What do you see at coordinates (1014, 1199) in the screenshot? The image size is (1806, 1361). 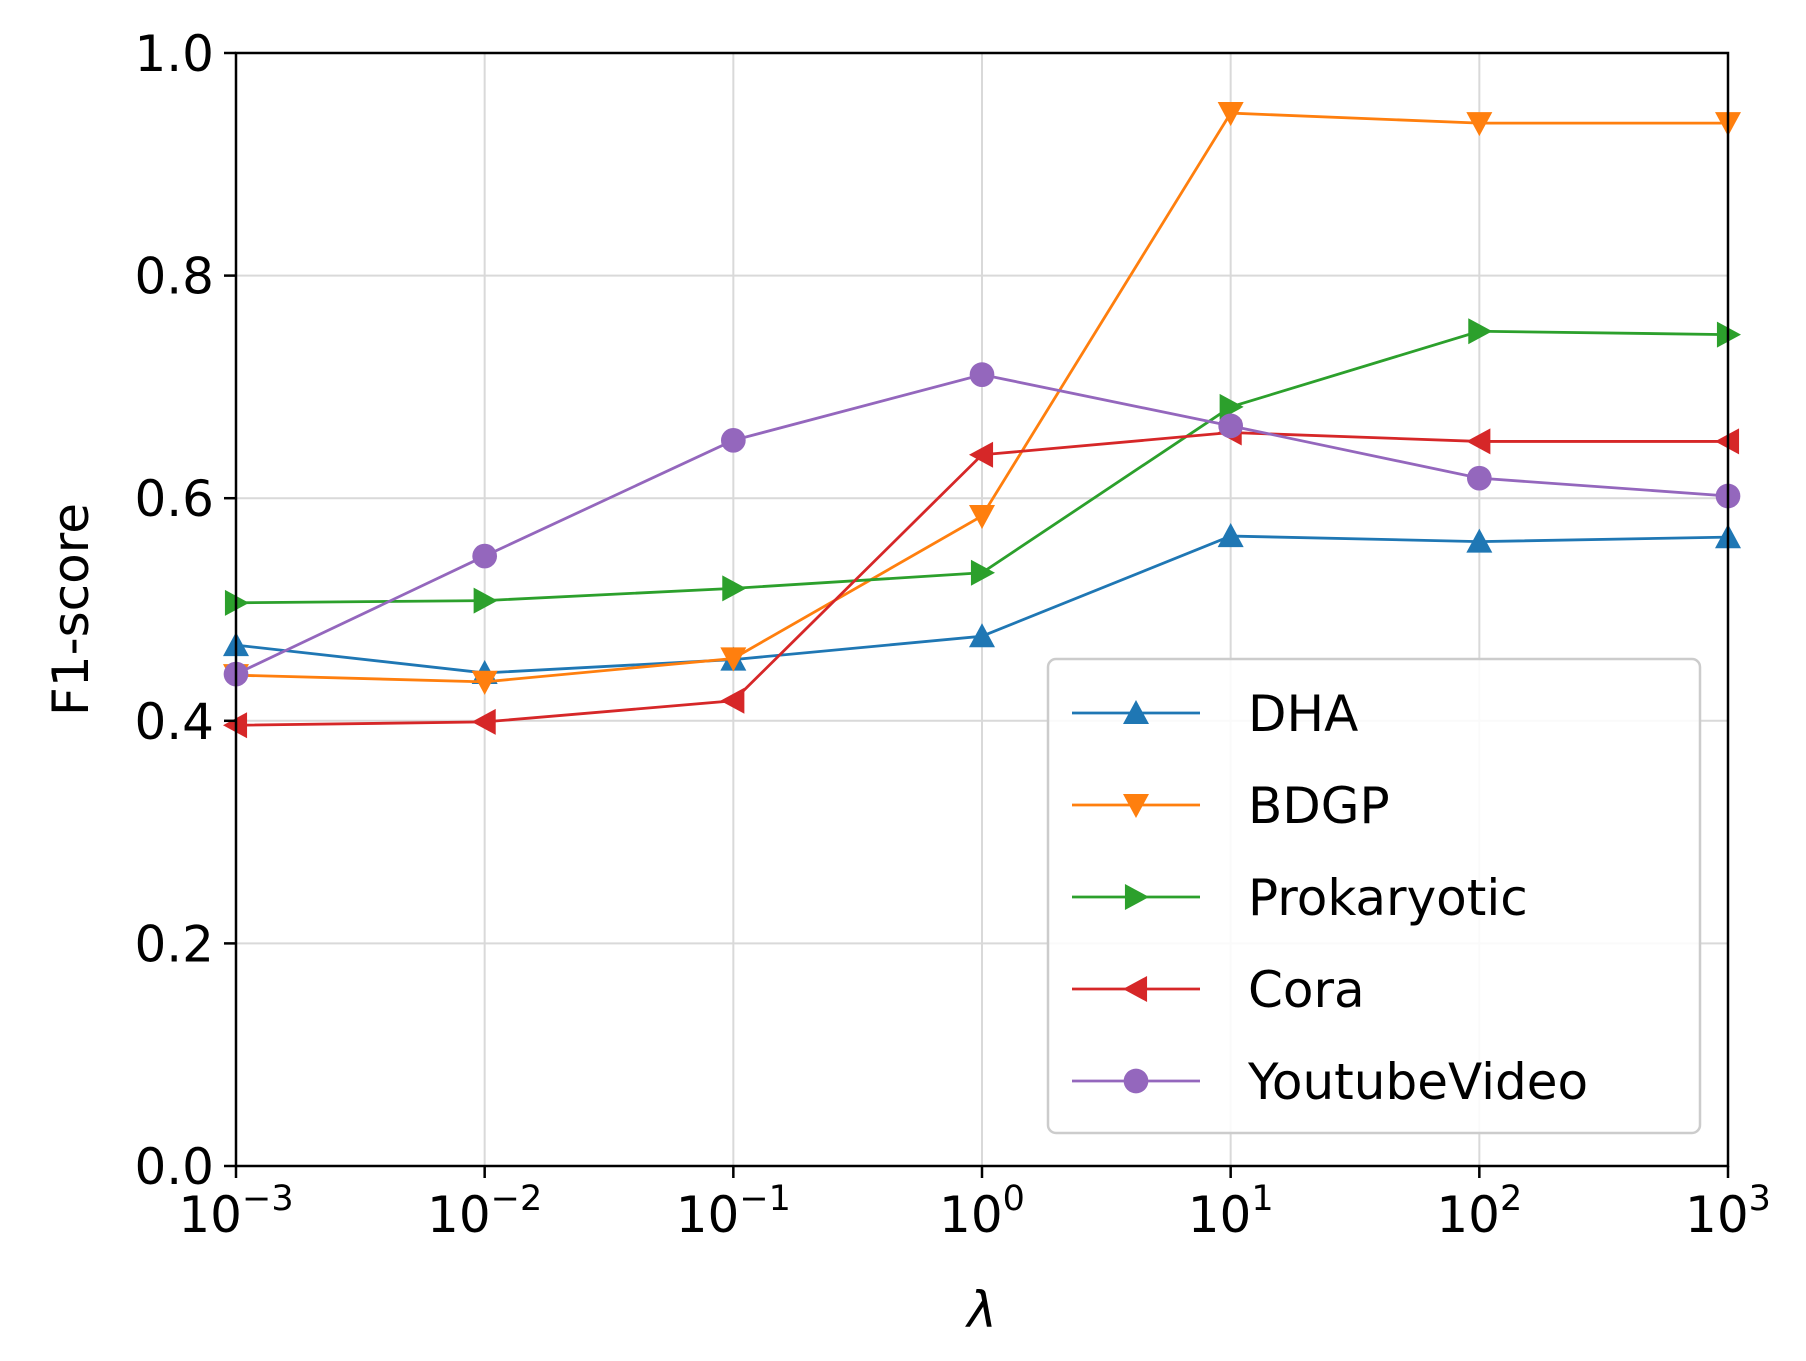 I see `x-tick-exponent: 0` at bounding box center [1014, 1199].